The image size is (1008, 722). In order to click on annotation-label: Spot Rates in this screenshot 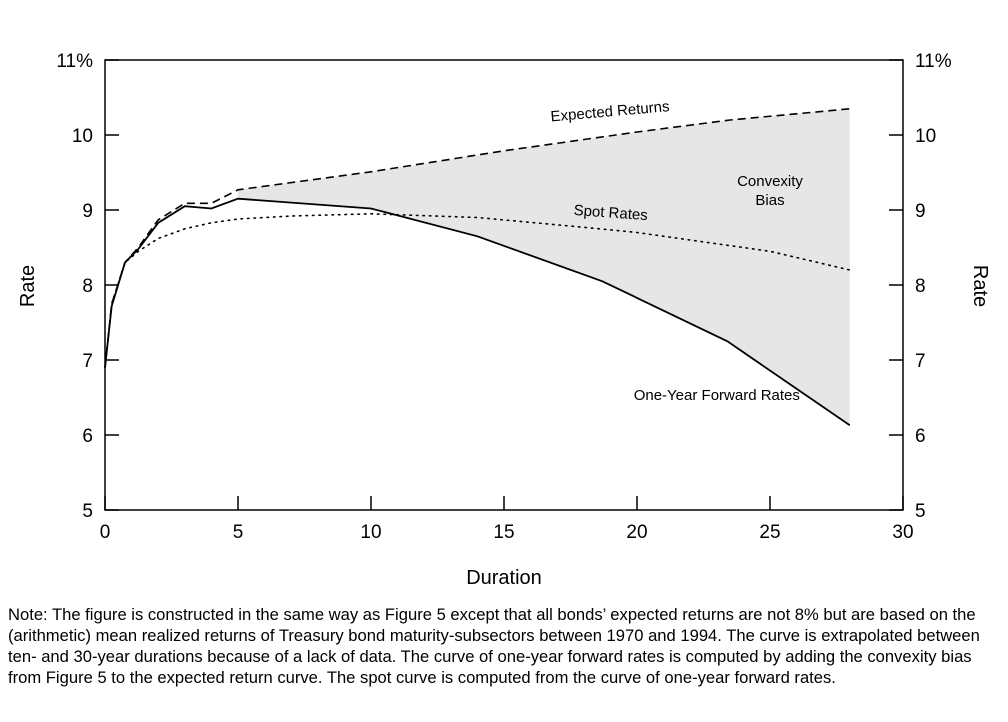, I will do `click(610, 213)`.